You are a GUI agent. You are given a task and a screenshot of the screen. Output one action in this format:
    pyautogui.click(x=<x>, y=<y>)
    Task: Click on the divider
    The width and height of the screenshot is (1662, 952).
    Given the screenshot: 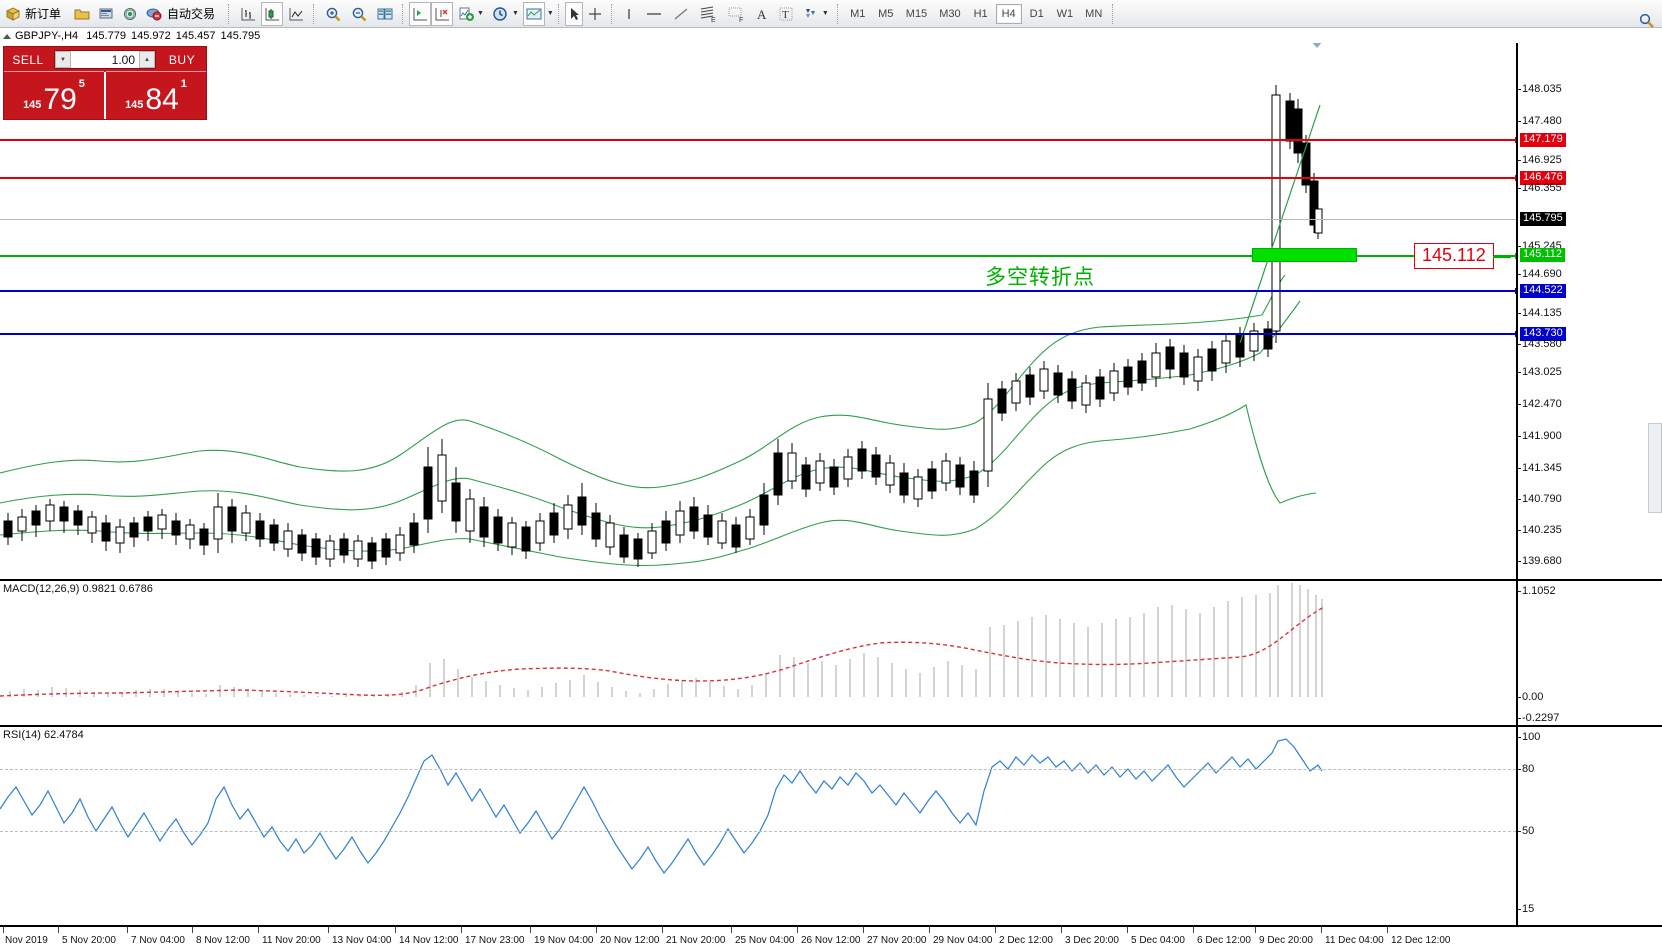 What is the action you would take?
    pyautogui.click(x=54, y=71)
    